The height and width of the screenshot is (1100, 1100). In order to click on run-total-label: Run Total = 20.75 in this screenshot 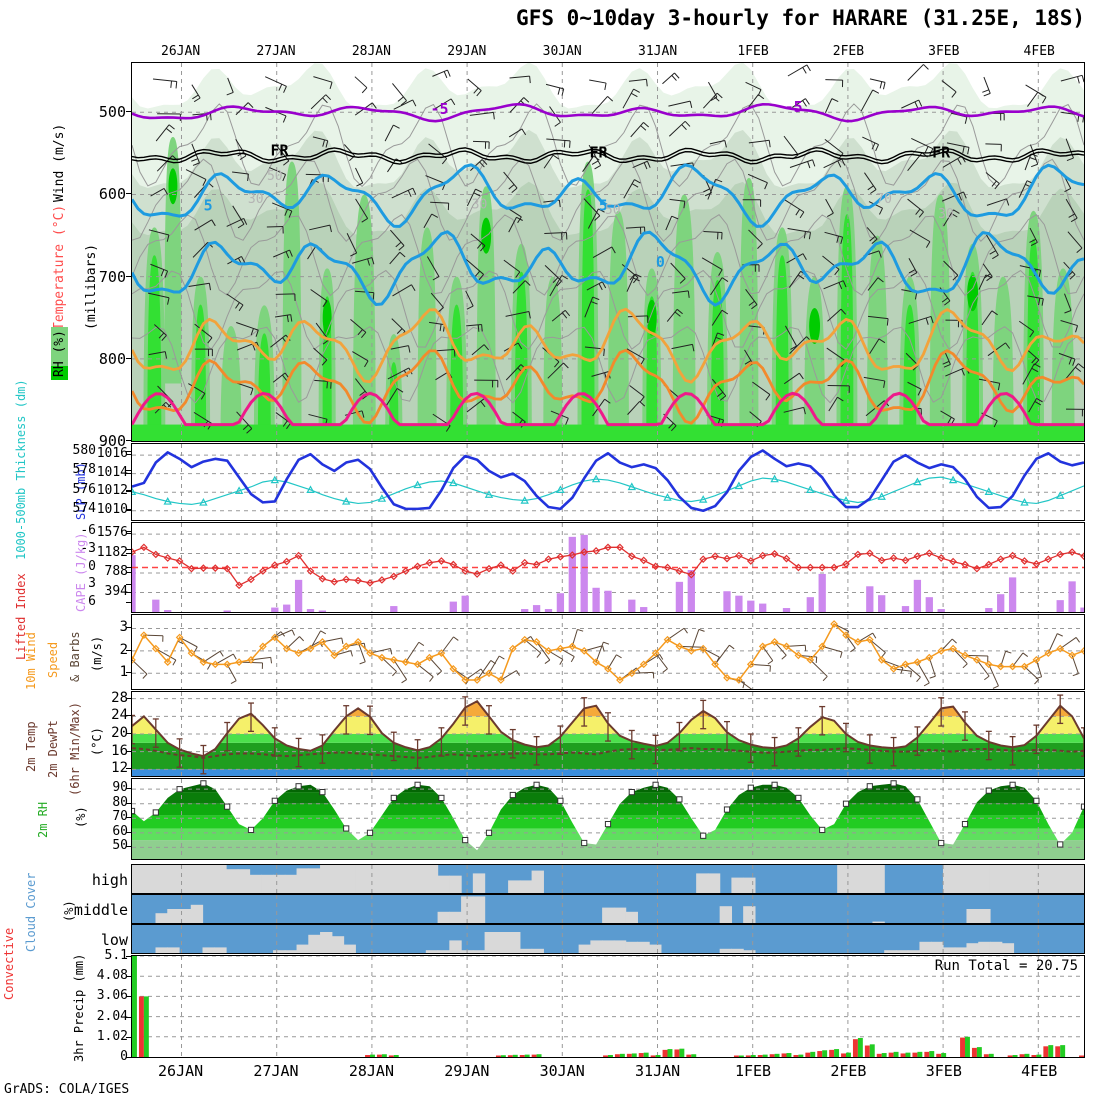, I will do `click(1006, 966)`.